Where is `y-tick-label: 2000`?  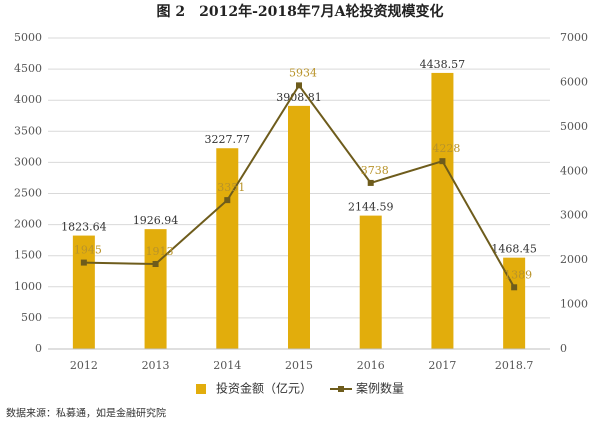
y-tick-label: 2000 is located at coordinates (28, 224).